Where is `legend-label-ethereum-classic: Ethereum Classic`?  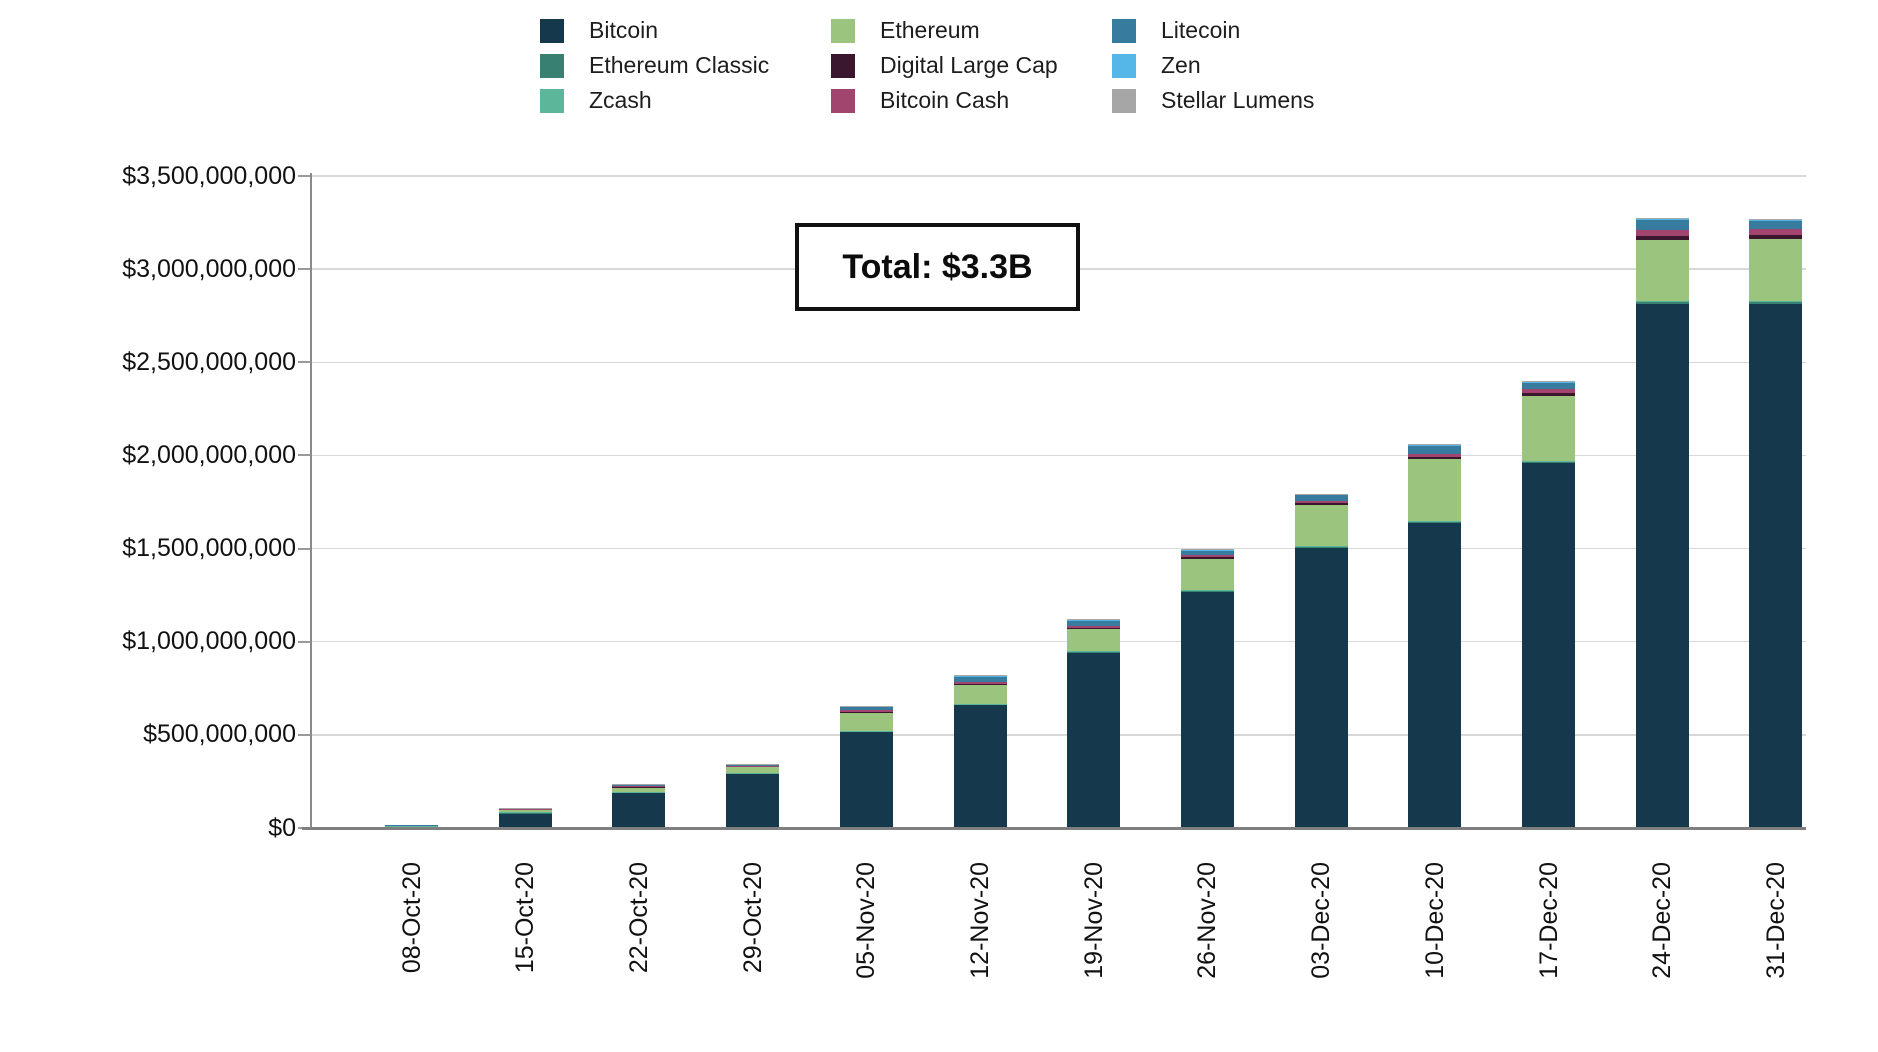
legend-label-ethereum-classic: Ethereum Classic is located at coordinates (679, 65).